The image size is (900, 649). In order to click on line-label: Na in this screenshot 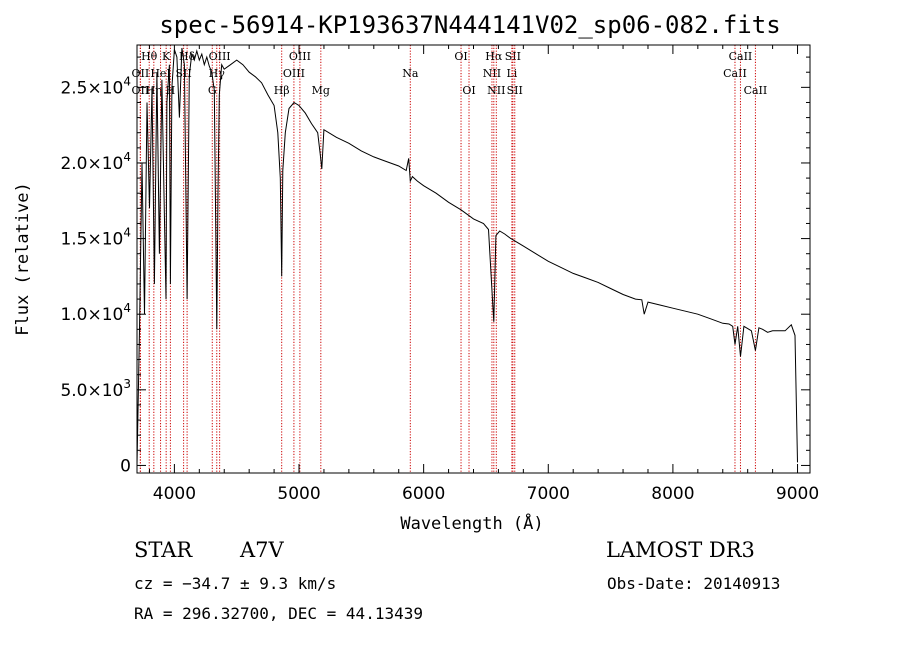, I will do `click(410, 73)`.